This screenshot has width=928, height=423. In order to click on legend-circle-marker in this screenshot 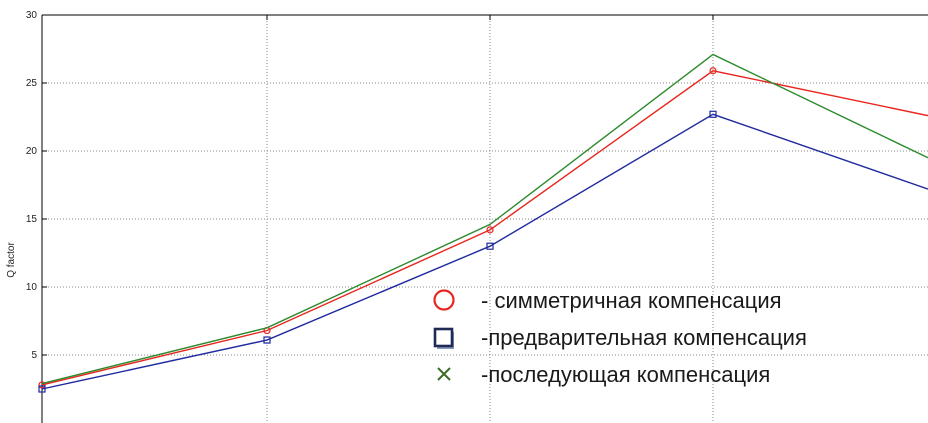, I will do `click(444, 300)`.